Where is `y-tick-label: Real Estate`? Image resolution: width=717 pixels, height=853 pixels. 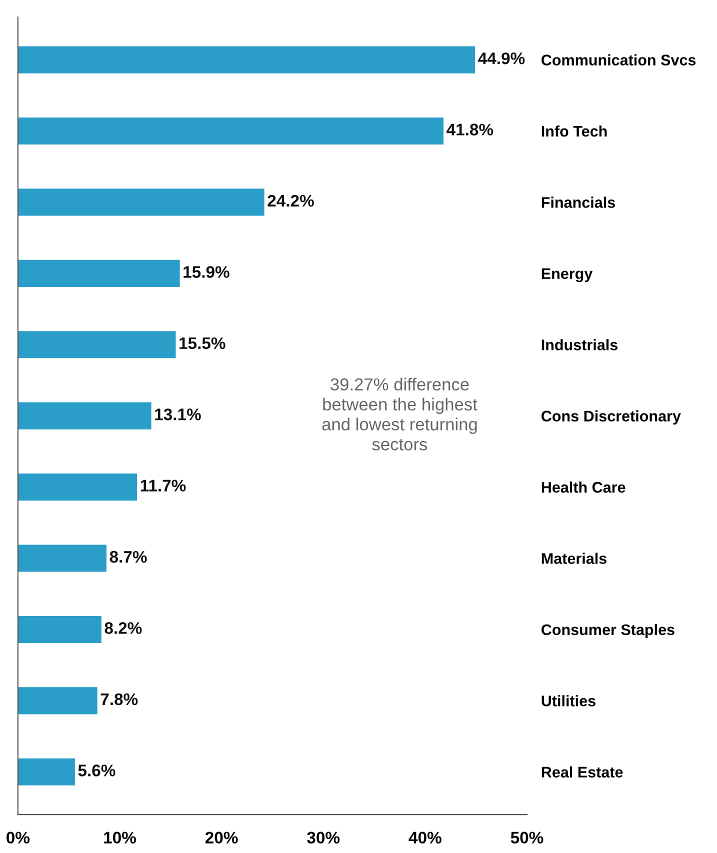 y-tick-label: Real Estate is located at coordinates (582, 772).